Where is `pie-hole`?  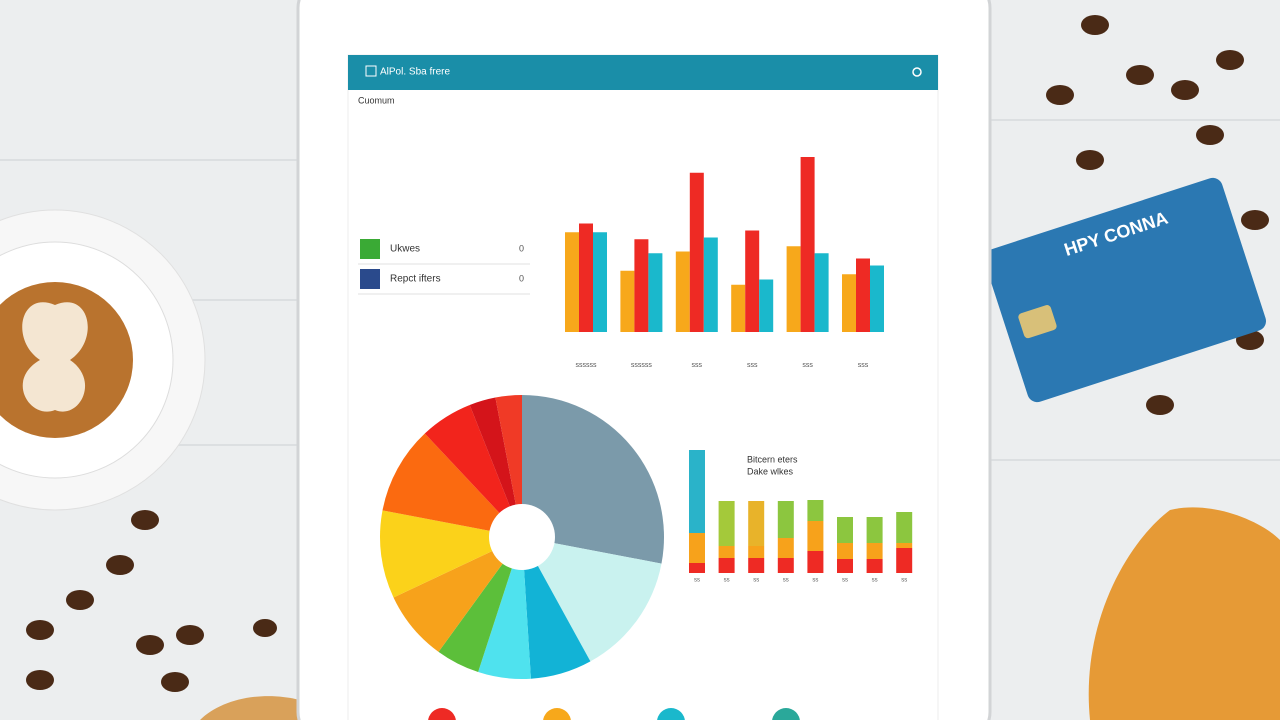
pie-hole is located at coordinates (522, 537).